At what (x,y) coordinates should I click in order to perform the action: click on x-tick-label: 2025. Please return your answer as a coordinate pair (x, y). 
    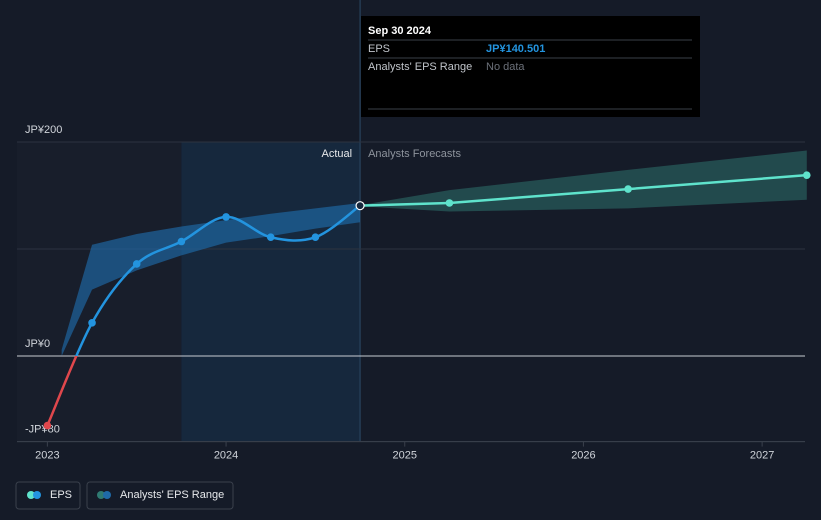
    Looking at the image, I should click on (405, 456).